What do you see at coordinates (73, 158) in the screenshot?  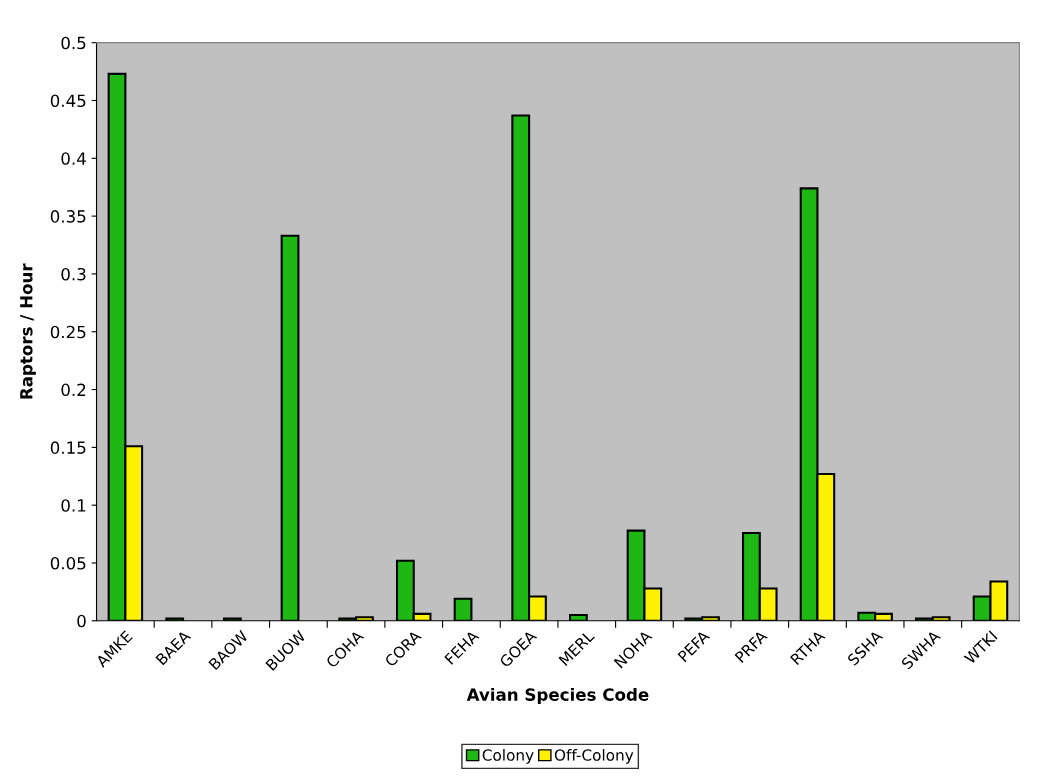 I see `y-tick-label: 0.4` at bounding box center [73, 158].